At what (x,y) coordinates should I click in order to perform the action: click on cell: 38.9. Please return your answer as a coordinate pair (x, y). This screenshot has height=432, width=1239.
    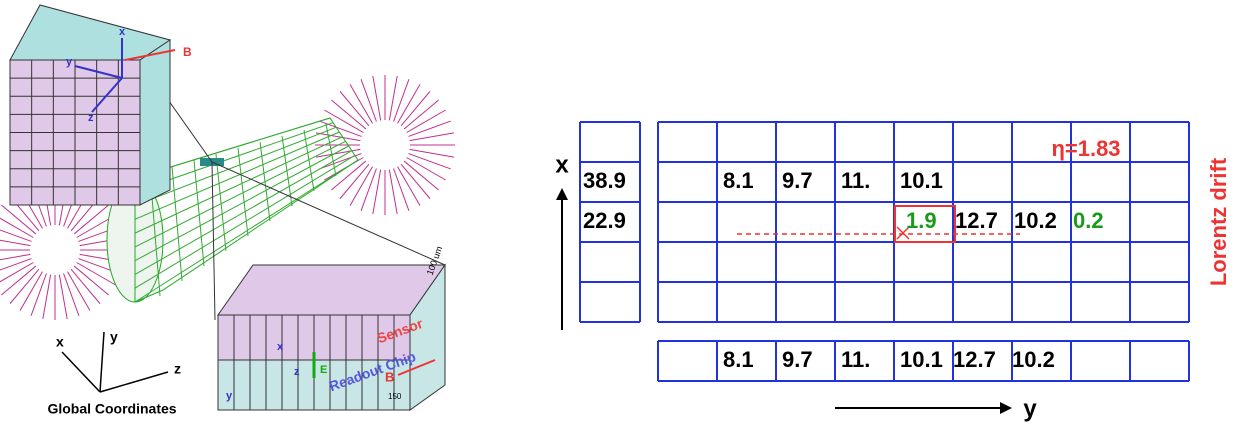
    Looking at the image, I should click on (604, 180).